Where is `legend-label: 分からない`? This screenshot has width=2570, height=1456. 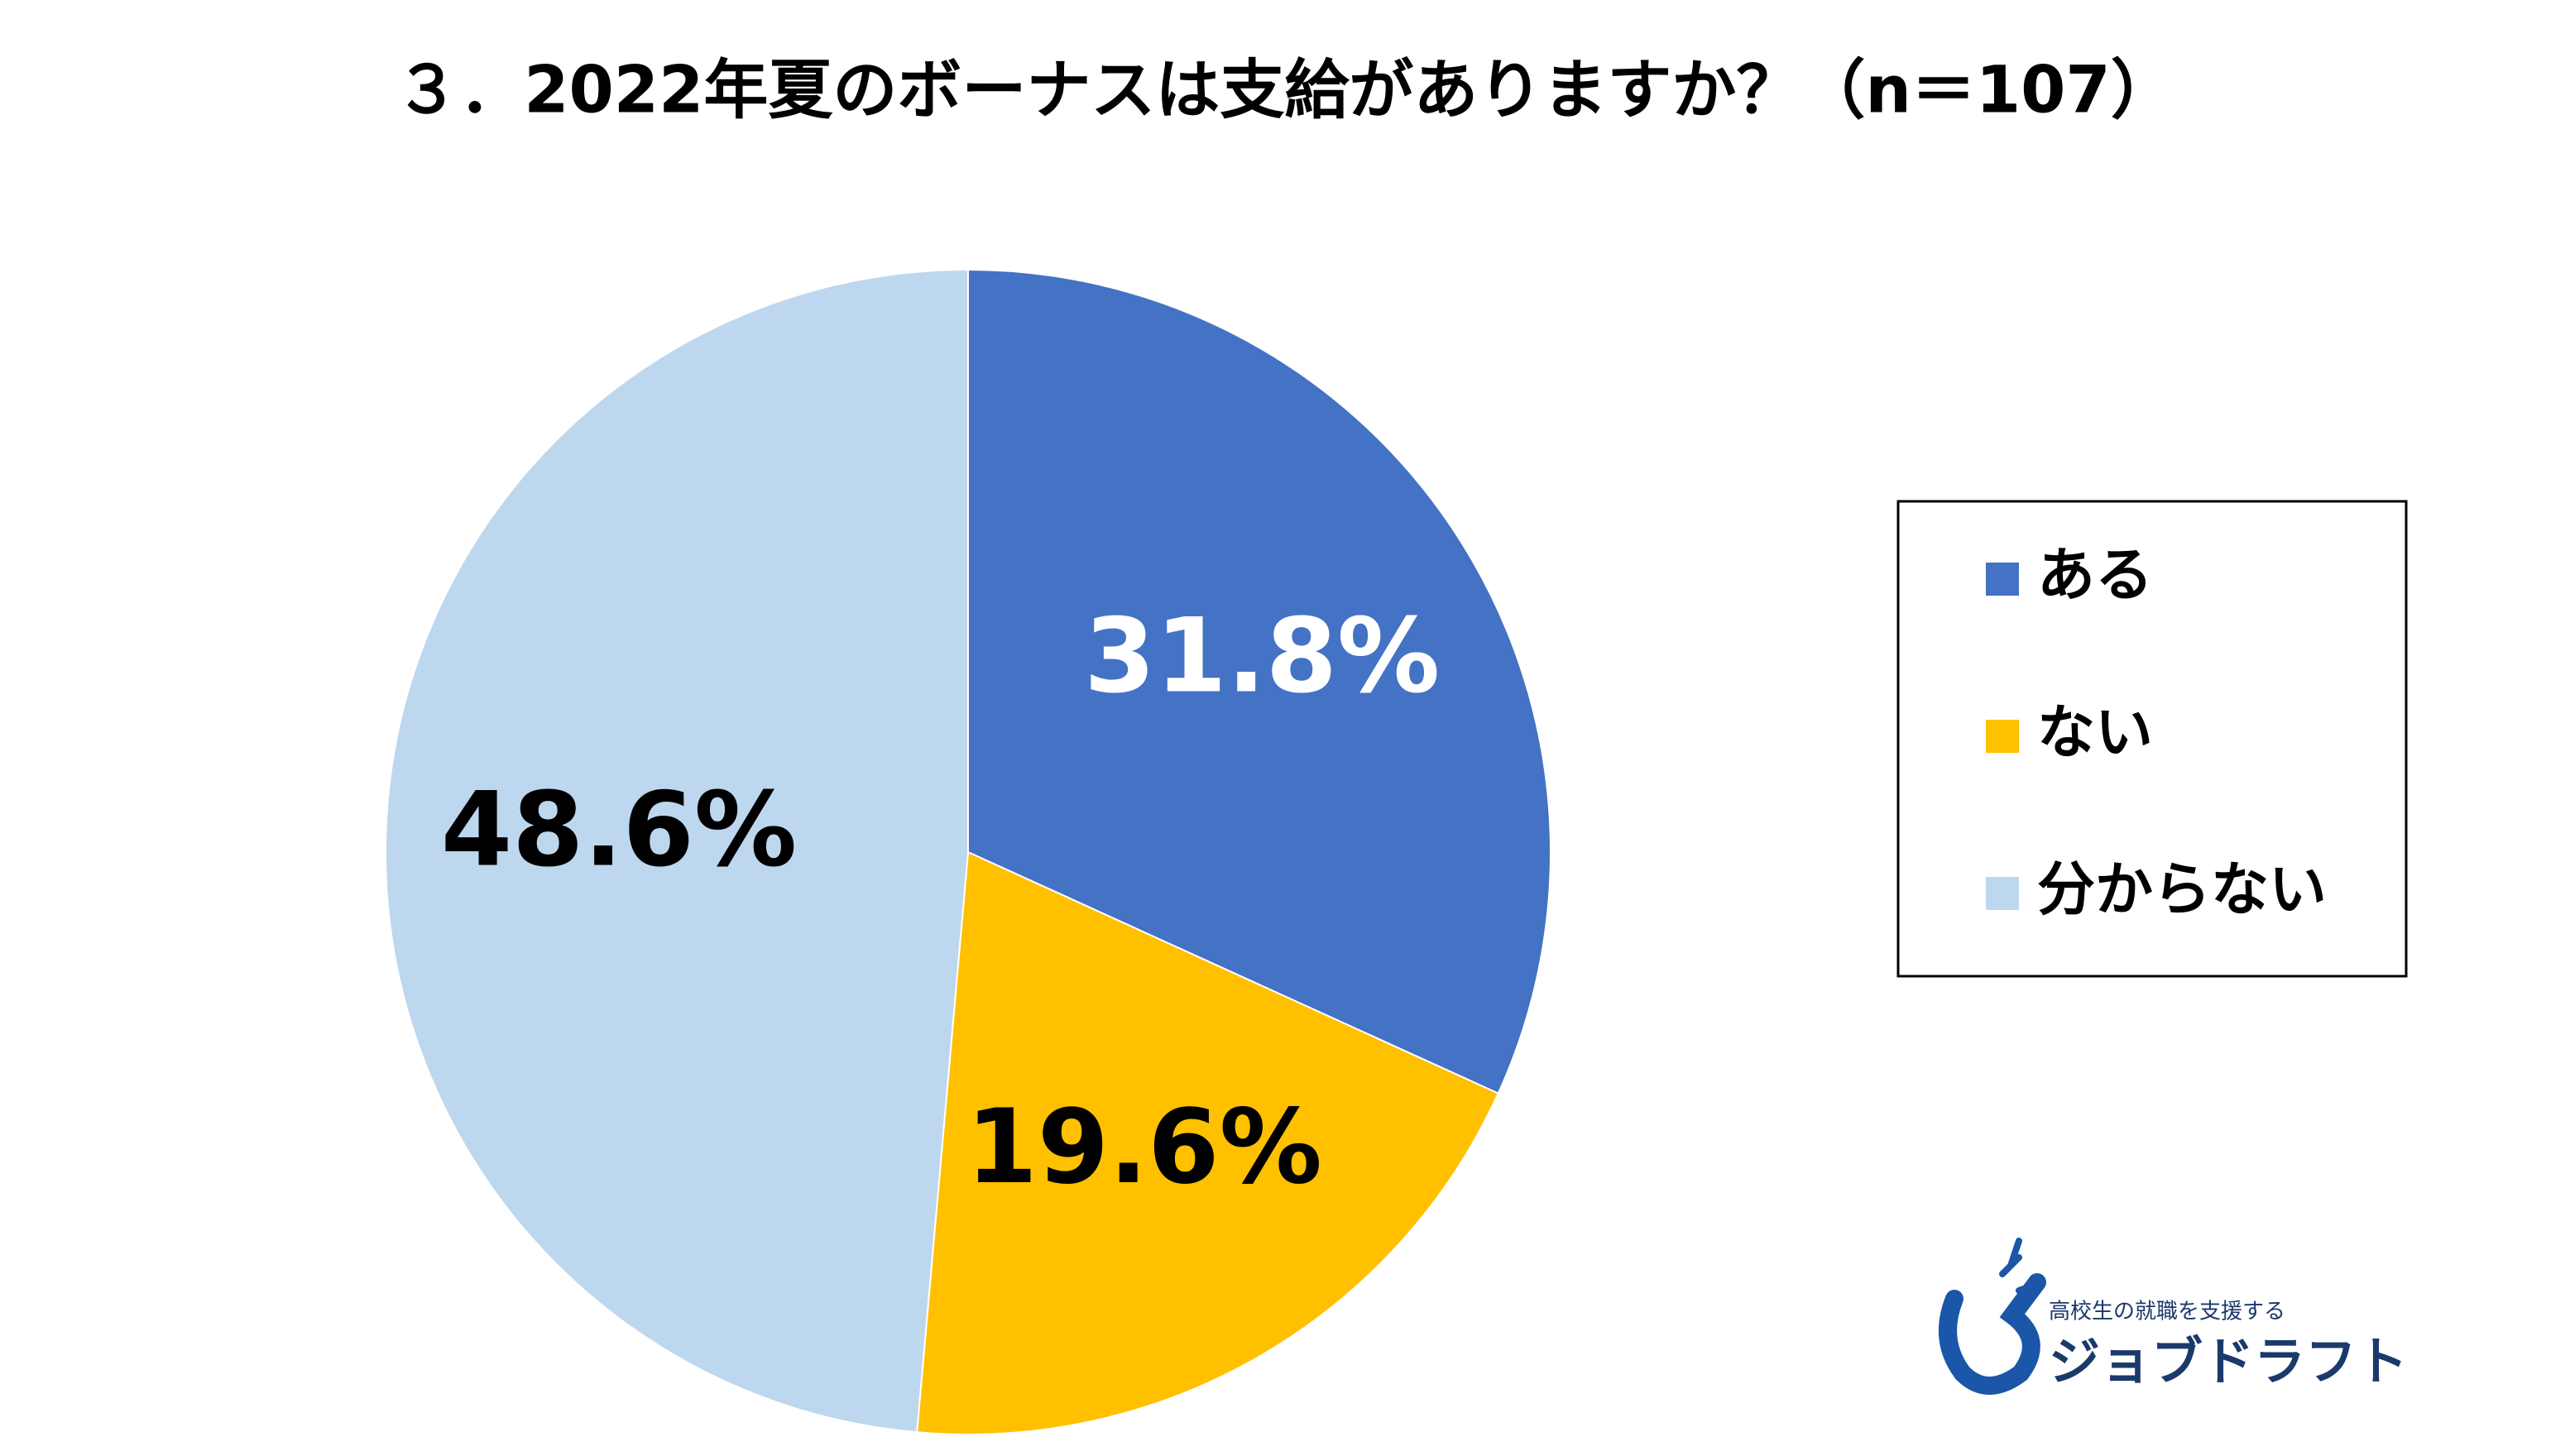 legend-label: 分からない is located at coordinates (2182, 889).